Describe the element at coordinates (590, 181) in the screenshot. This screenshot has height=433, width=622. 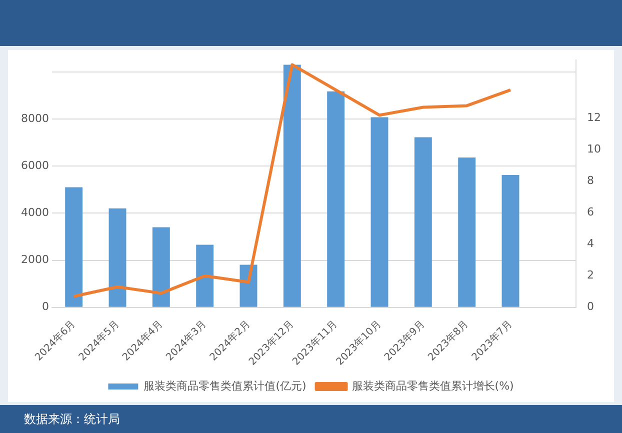
I see `y2-tick-label: 8` at that location.